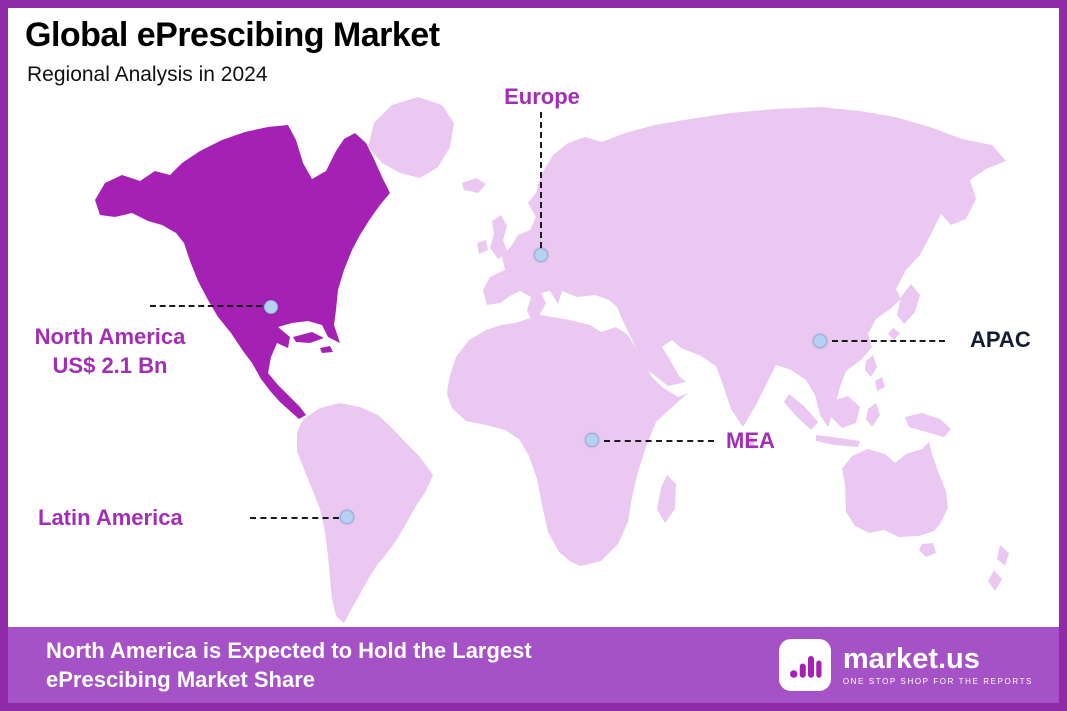 This screenshot has width=1067, height=711. Describe the element at coordinates (110, 336) in the screenshot. I see `north-america-label-name: North America` at that location.